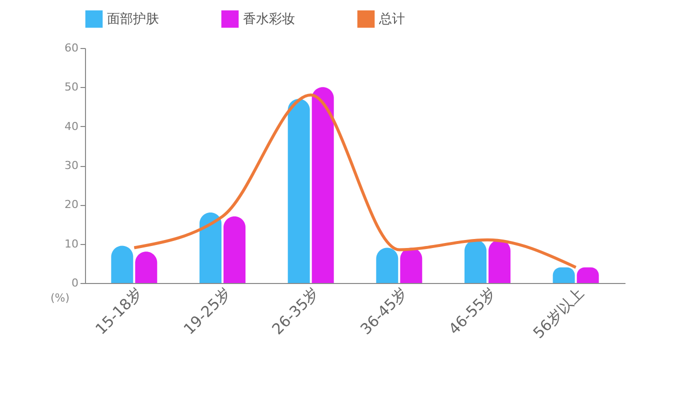  I want to click on y-tick-label: 60, so click(71, 48).